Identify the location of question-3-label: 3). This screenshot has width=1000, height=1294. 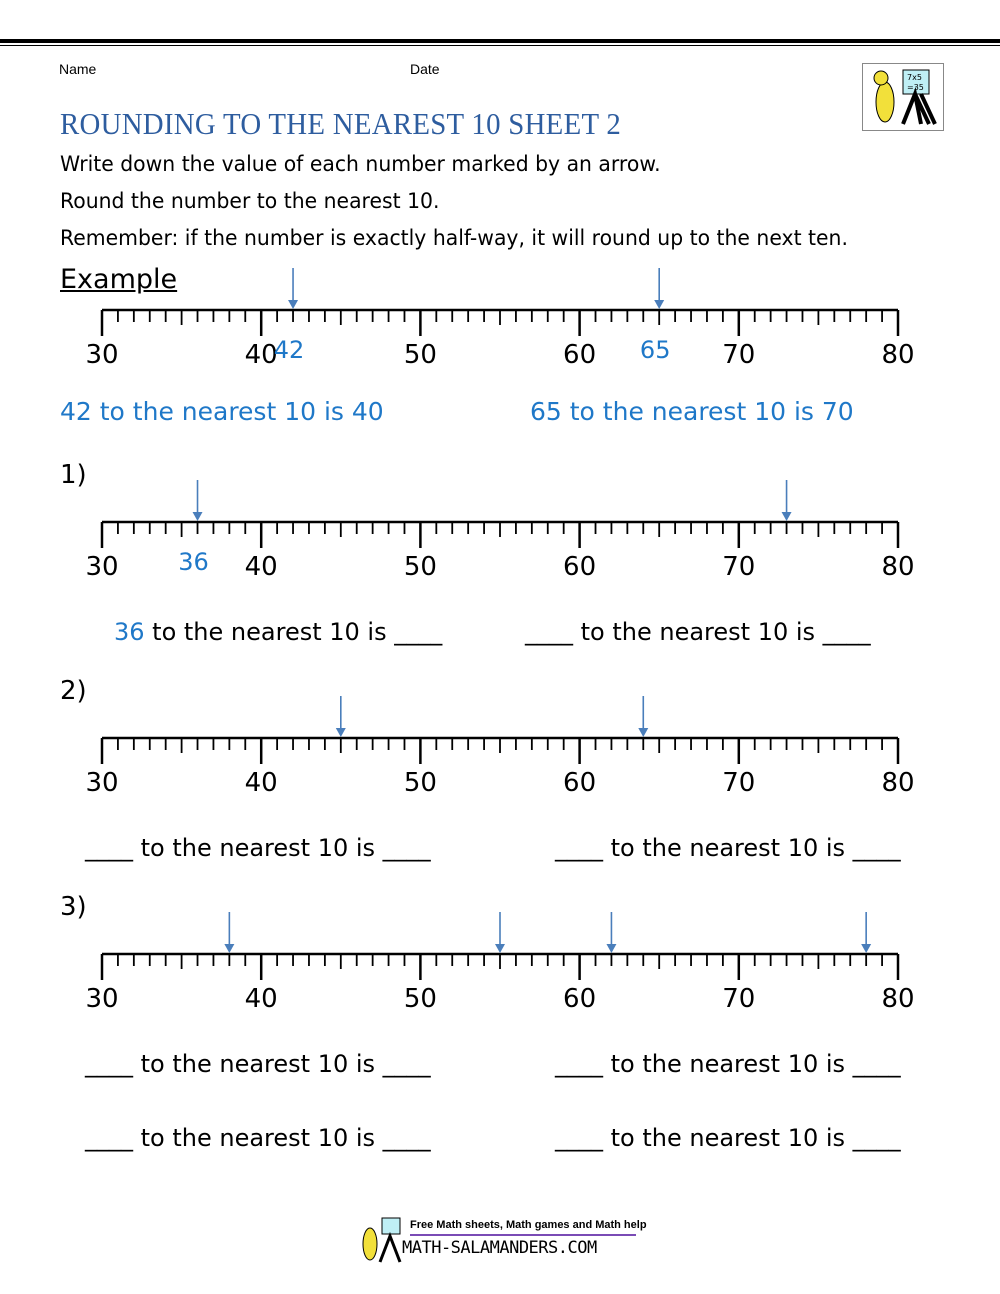
(73, 907).